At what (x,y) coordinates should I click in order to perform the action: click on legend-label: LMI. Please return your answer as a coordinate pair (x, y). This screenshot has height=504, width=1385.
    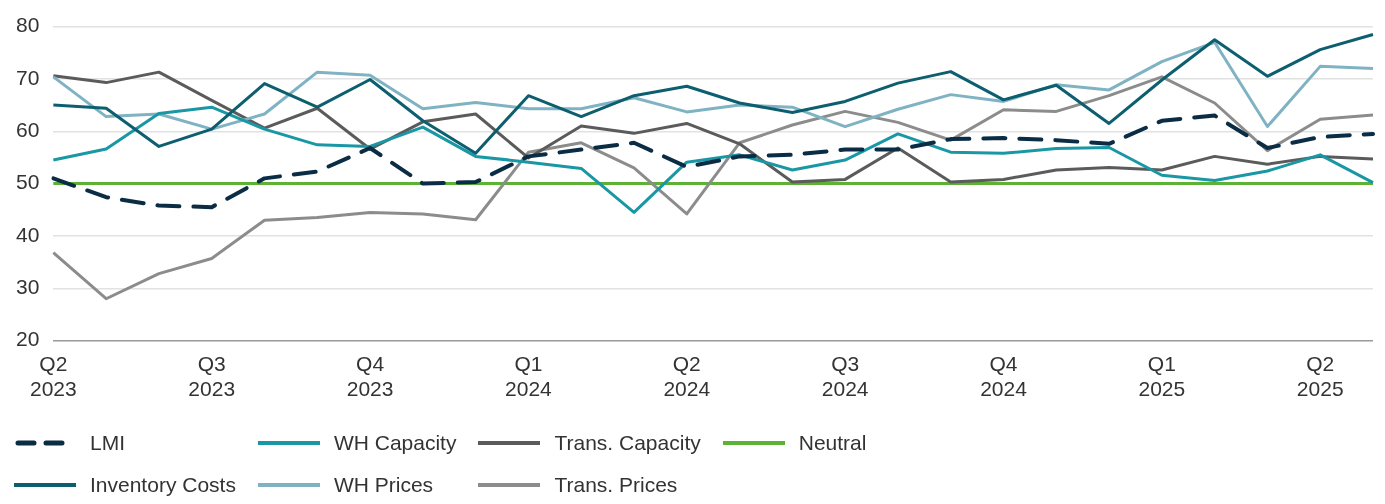
    Looking at the image, I should click on (108, 443).